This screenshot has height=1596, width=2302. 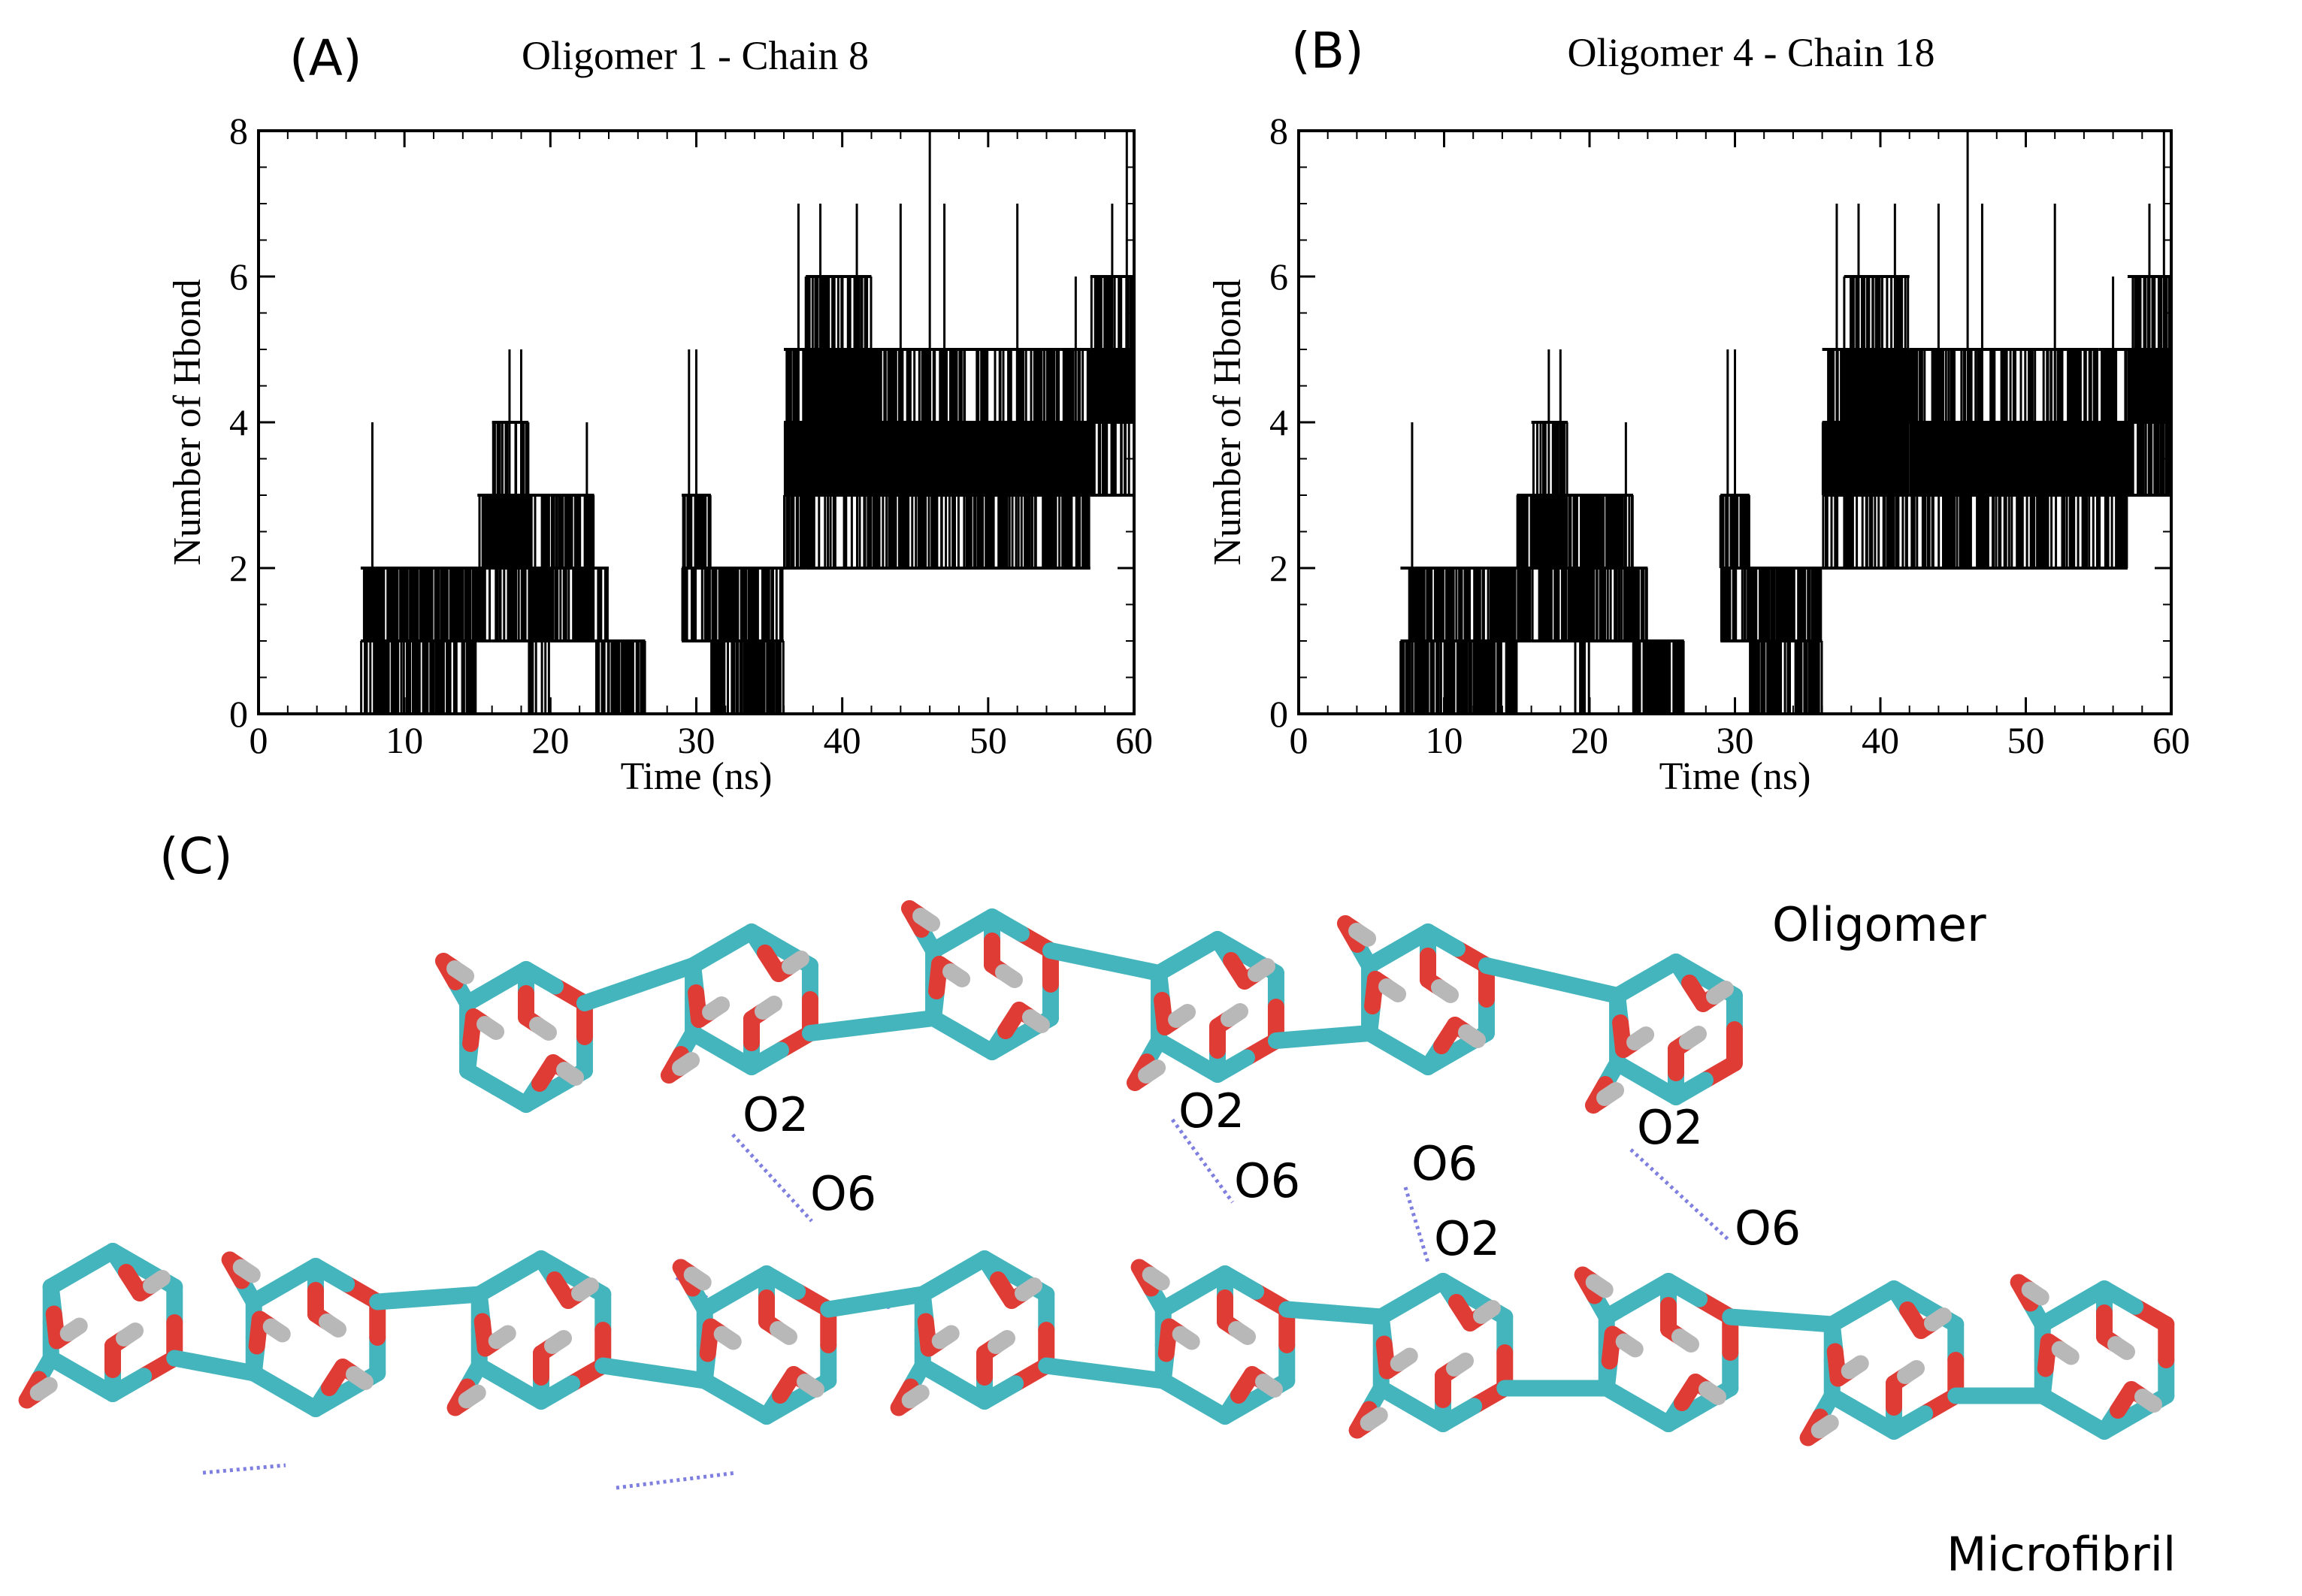 What do you see at coordinates (187, 422) in the screenshot?
I see `chart-a-y-axis-label: Number of Hbond` at bounding box center [187, 422].